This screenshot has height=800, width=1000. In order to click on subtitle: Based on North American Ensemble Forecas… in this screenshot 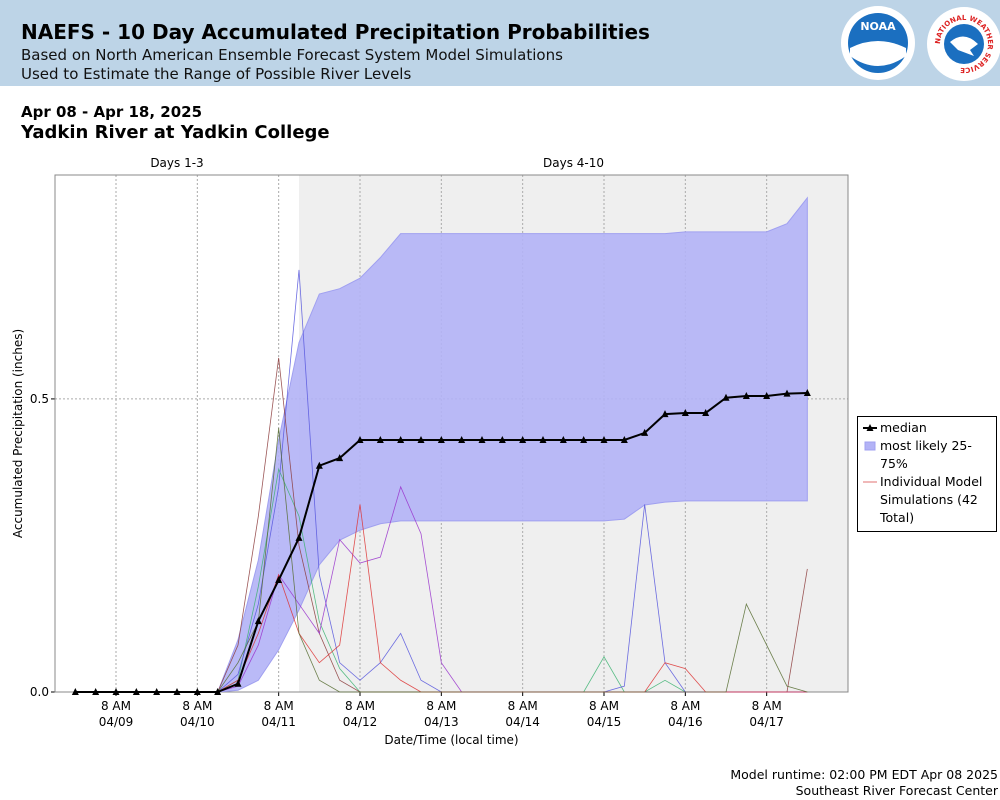, I will do `click(292, 55)`.